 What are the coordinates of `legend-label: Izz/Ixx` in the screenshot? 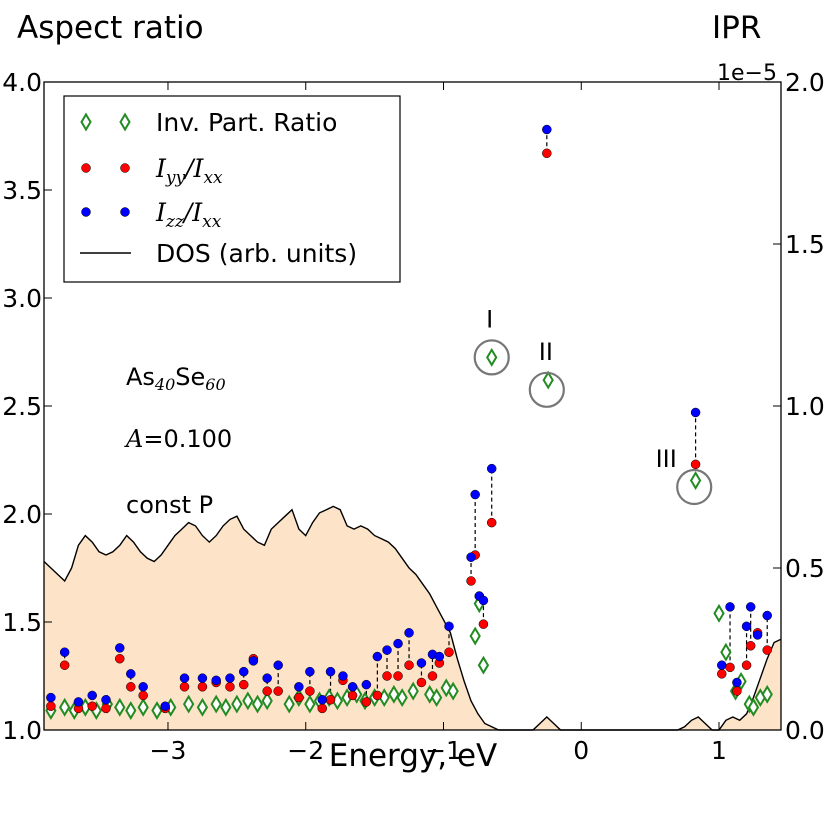 It's located at (188, 215).